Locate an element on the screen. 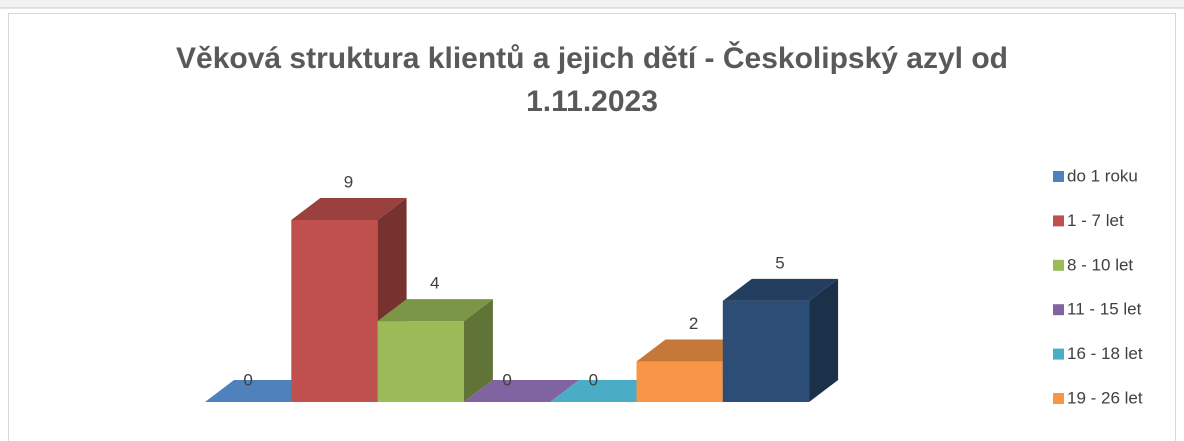 This screenshot has width=1184, height=441. legend-label: 19 - 26 let is located at coordinates (1105, 397).